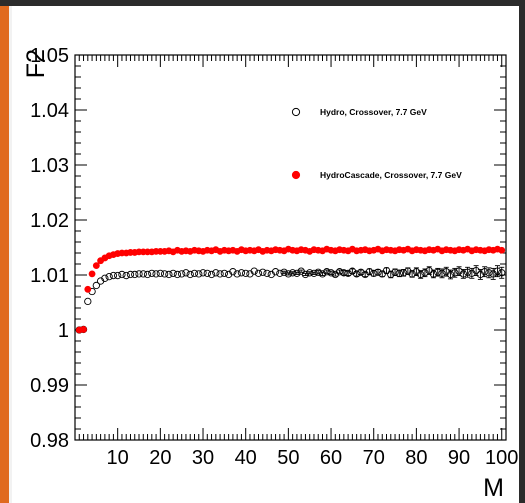  What do you see at coordinates (288, 458) in the screenshot?
I see `x-tick-label: 50` at bounding box center [288, 458].